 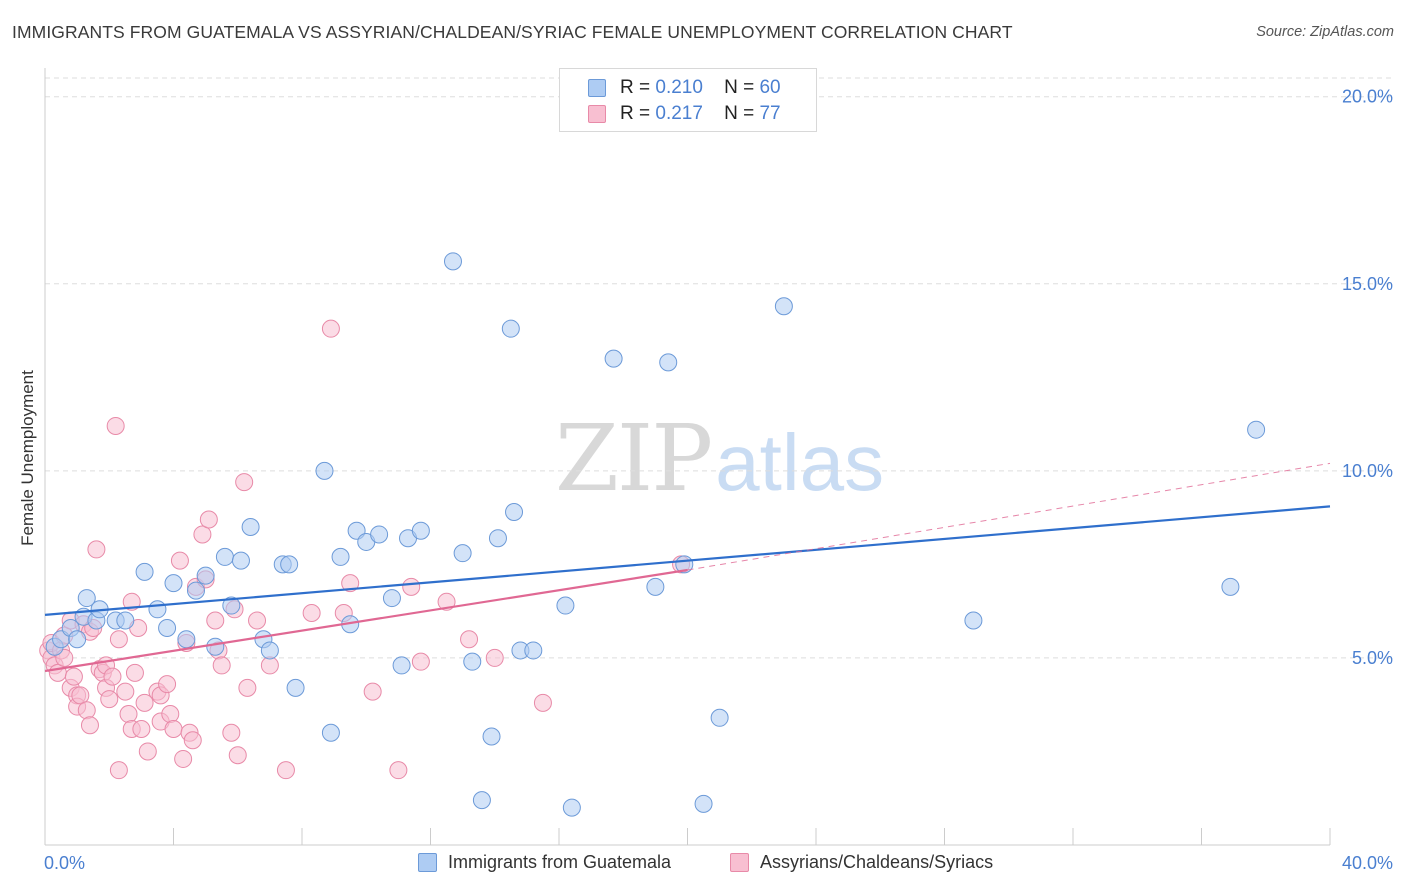 What do you see at coordinates (877, 862) in the screenshot?
I see `legend-label: Assyrians/Chaldeans/Syriacs` at bounding box center [877, 862].